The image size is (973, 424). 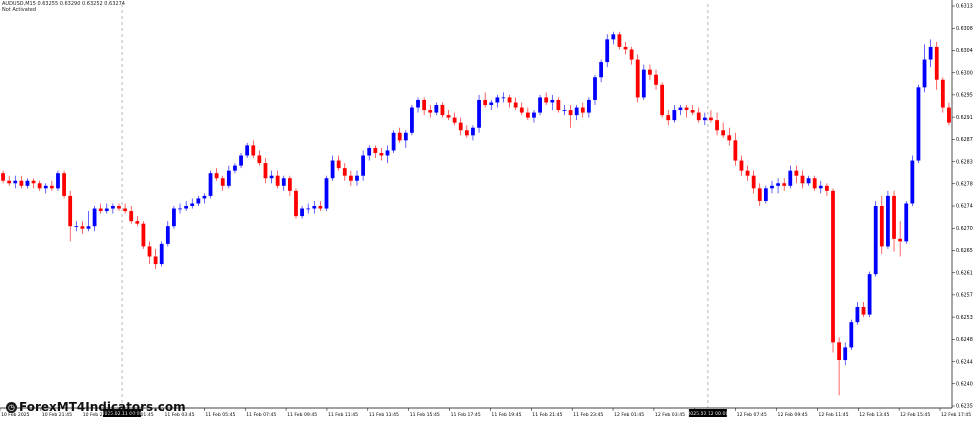 I want to click on day-separator-label: 2025.02.12 00:00, so click(x=707, y=414).